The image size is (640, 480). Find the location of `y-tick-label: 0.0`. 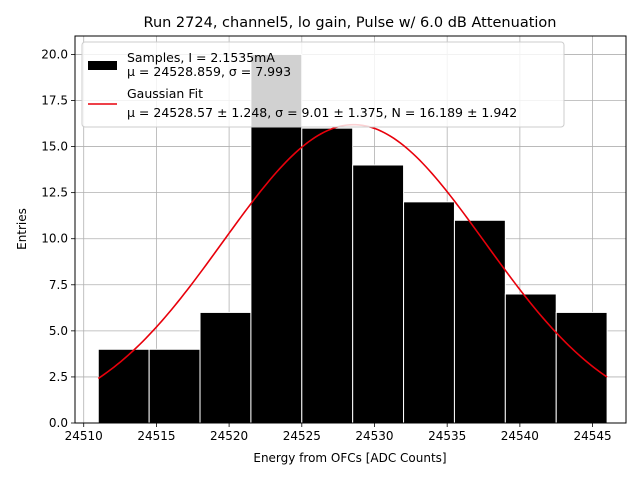

y-tick-label: 0.0 is located at coordinates (58, 423).